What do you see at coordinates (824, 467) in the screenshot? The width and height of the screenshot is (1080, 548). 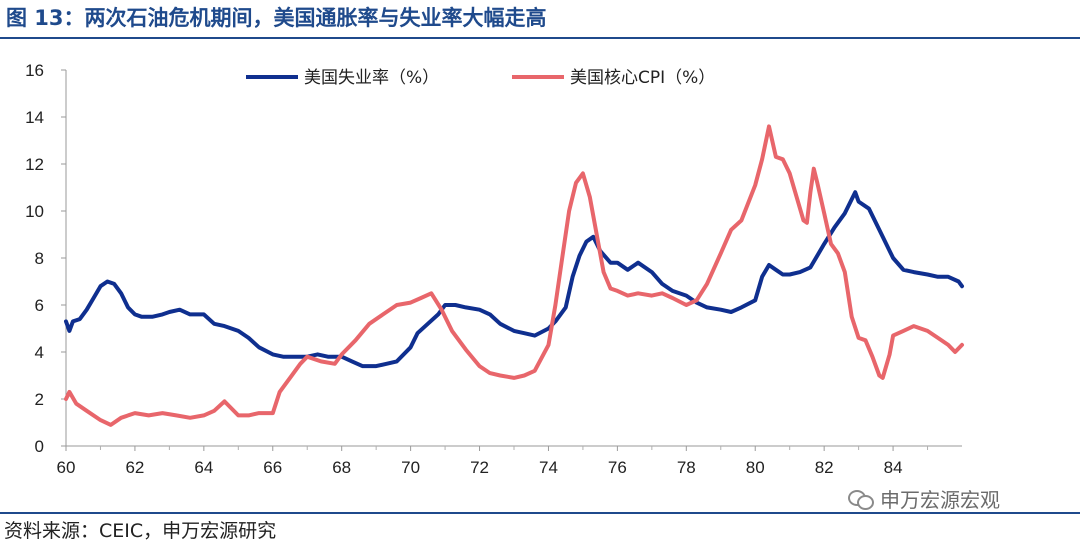 I see `x-tick-label: 82` at bounding box center [824, 467].